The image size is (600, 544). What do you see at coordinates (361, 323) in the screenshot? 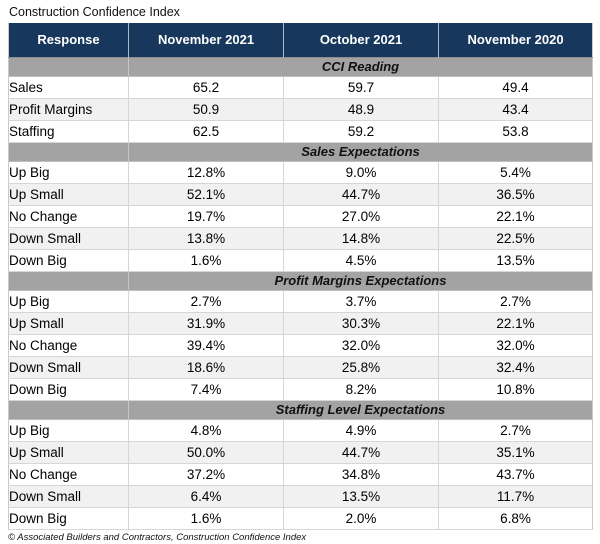
I see `row-value: 30.3%` at bounding box center [361, 323].